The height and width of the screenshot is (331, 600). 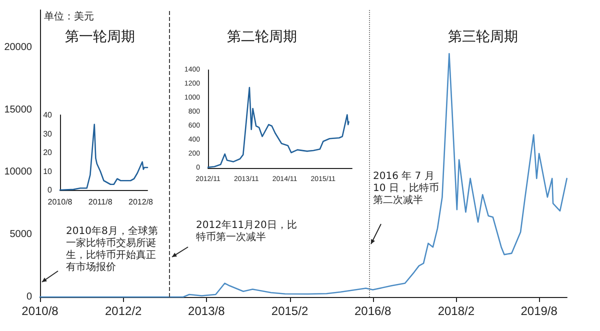 What do you see at coordinates (141, 202) in the screenshot?
I see `x-tick-label: 2012/8` at bounding box center [141, 202].